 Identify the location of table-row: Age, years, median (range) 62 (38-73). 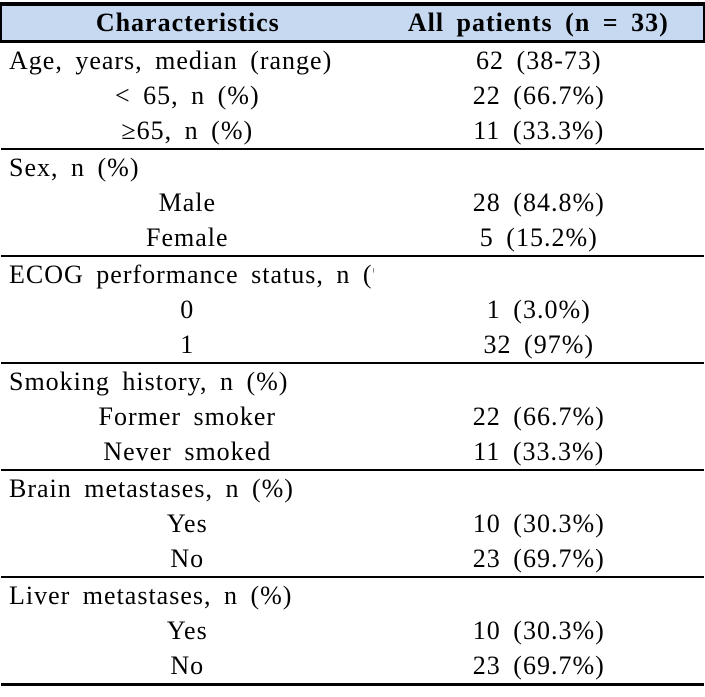
(352, 60).